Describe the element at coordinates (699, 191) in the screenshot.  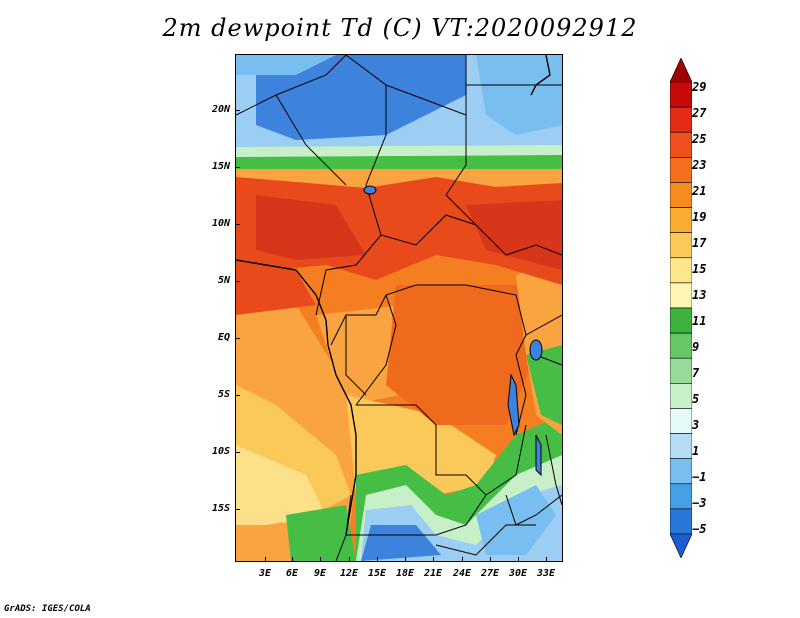
I see `colorbar-label-21: 21` at that location.